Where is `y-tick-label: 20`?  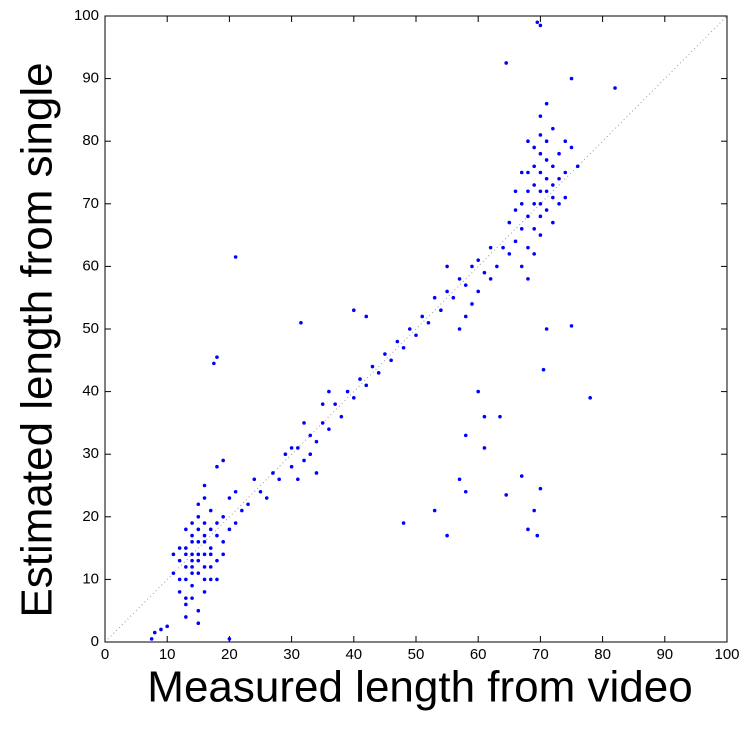
y-tick-label: 20 is located at coordinates (90, 516).